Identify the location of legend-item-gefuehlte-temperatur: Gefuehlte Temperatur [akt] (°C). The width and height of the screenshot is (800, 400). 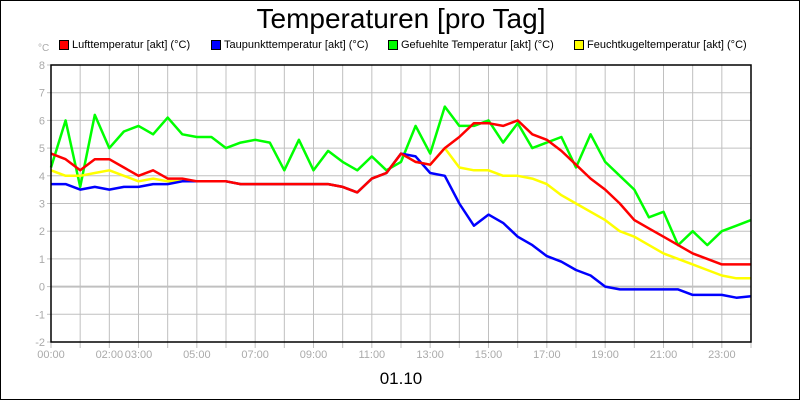
(481, 45).